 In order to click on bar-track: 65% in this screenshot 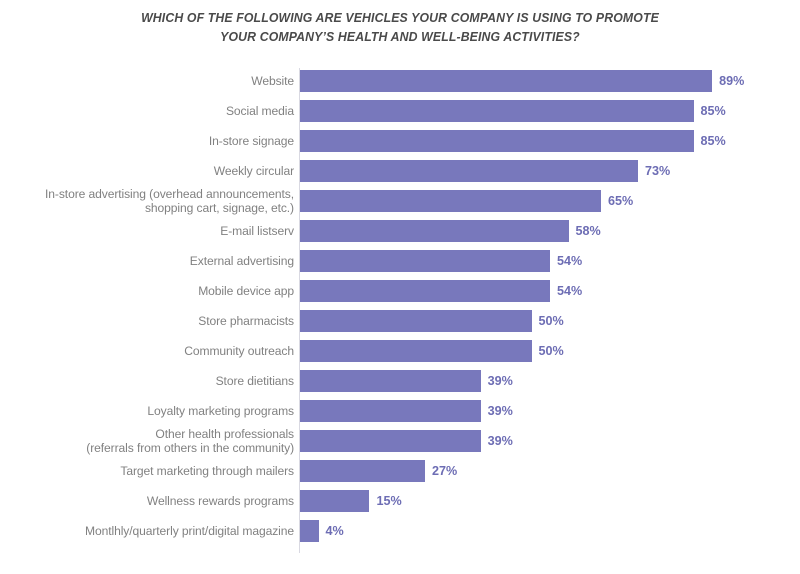, I will do `click(550, 201)`.